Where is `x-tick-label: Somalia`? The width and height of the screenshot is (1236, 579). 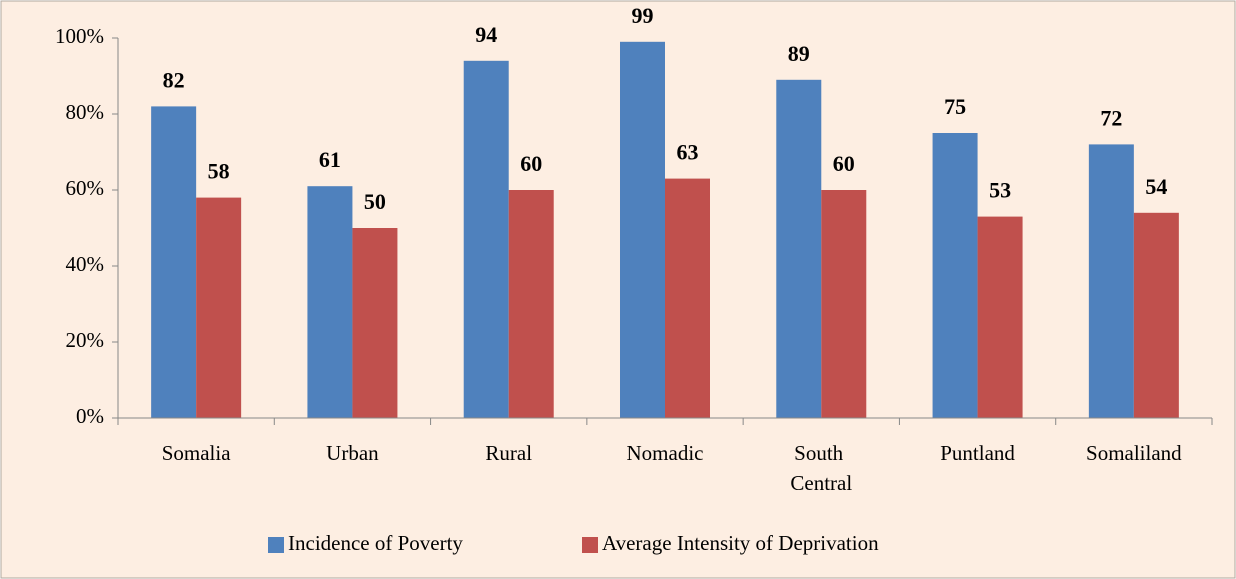 x-tick-label: Somalia is located at coordinates (197, 453).